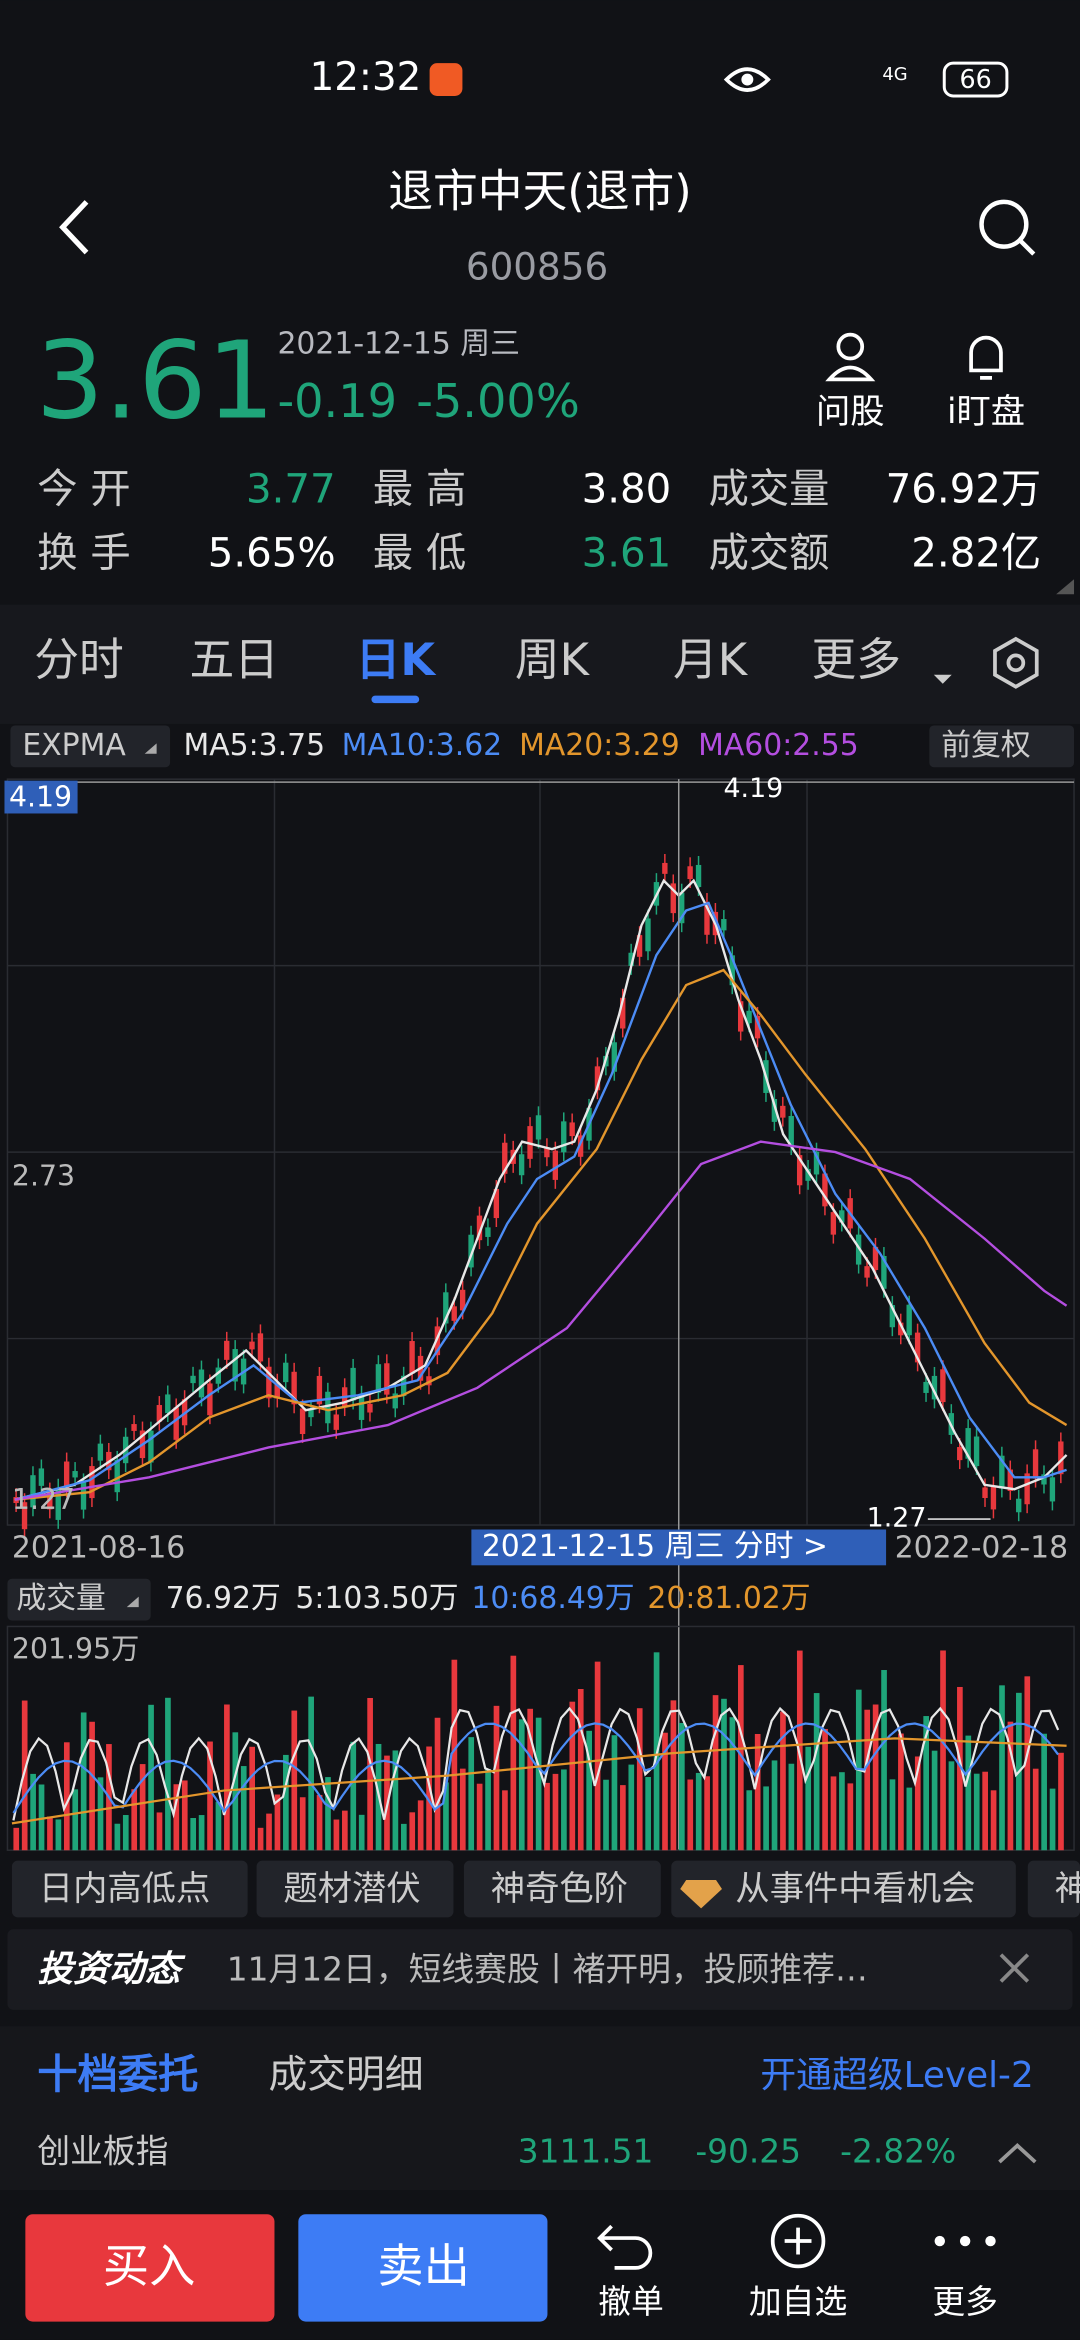  I want to click on volume-label: 成交量, so click(60, 1598).